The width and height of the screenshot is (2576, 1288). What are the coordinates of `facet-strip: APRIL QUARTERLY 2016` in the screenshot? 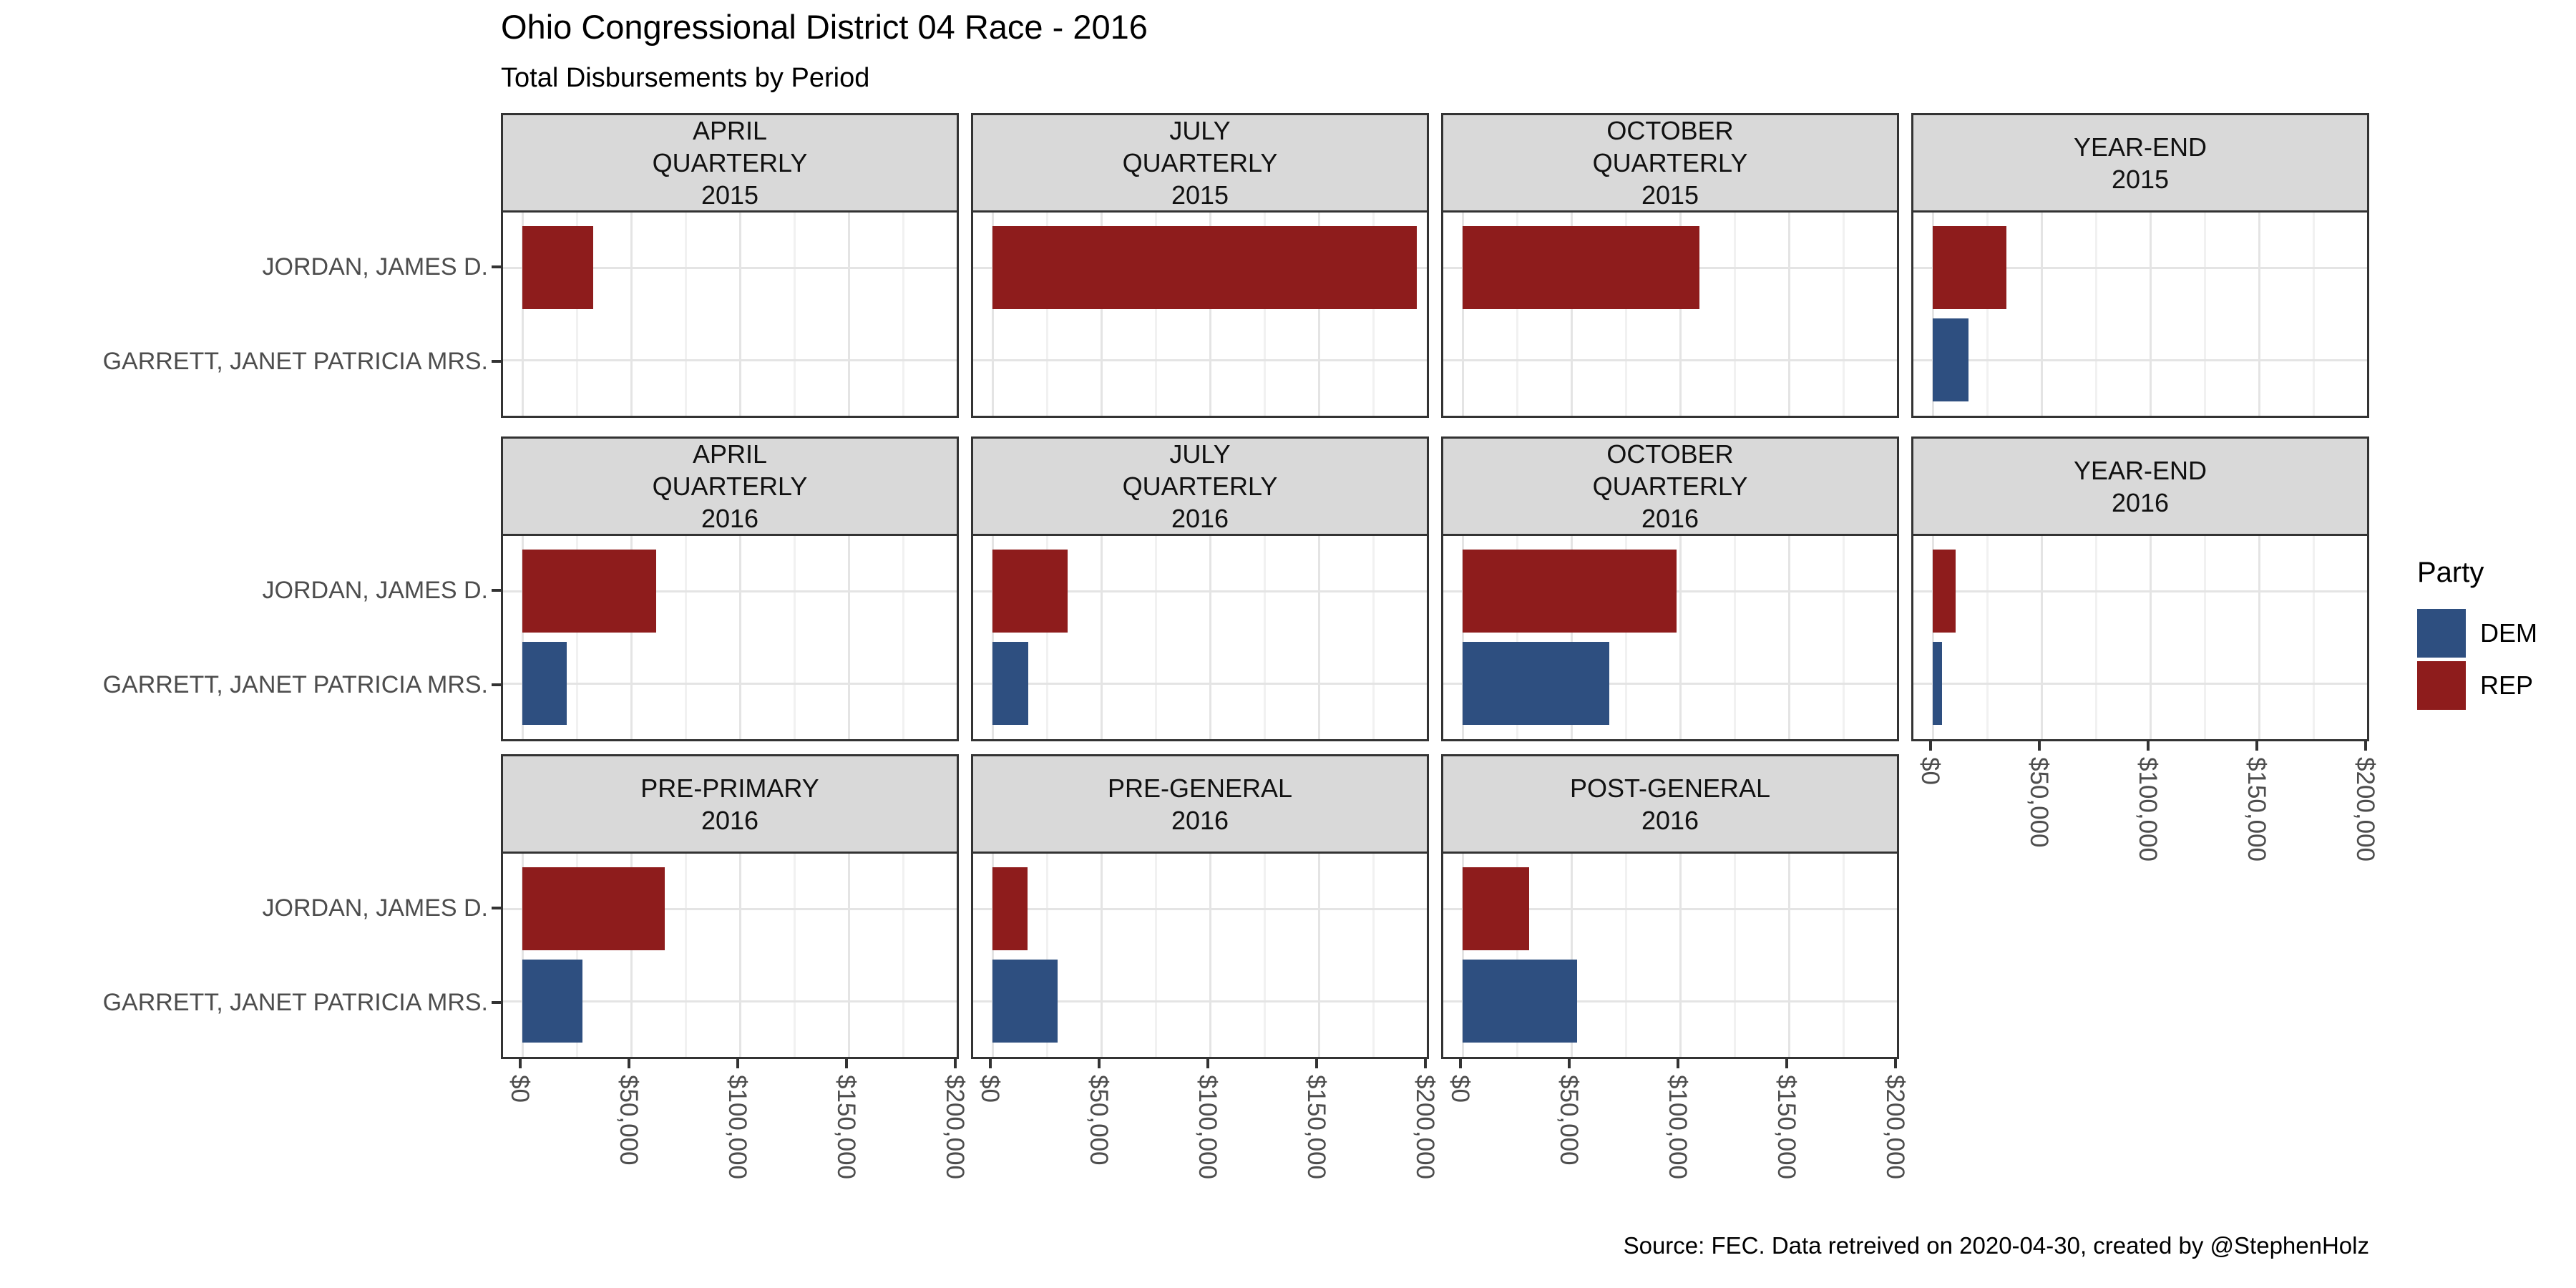 It's located at (730, 485).